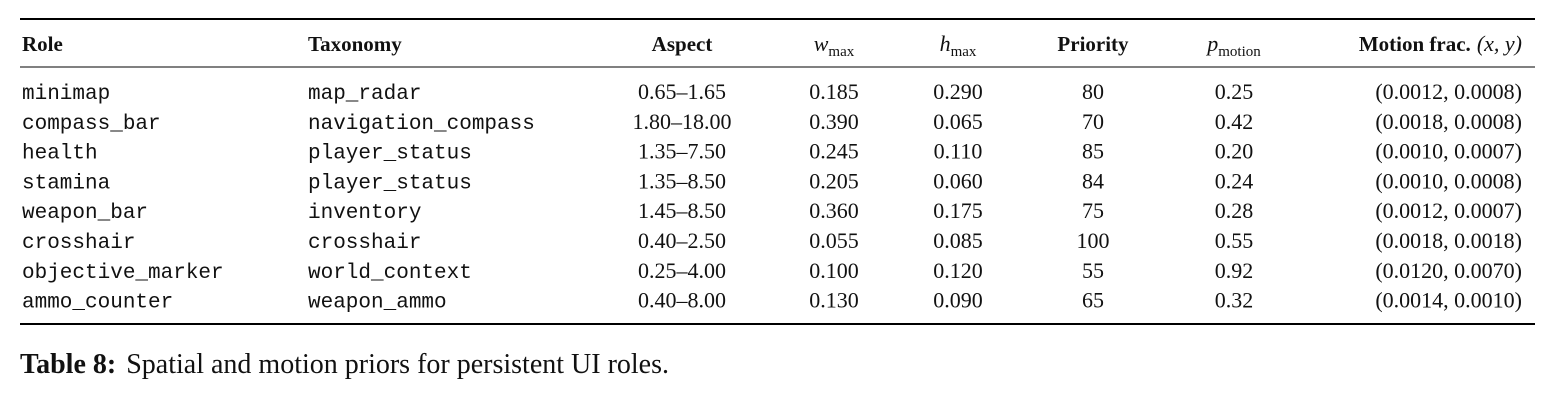  I want to click on header-cell: hmax, so click(958, 45).